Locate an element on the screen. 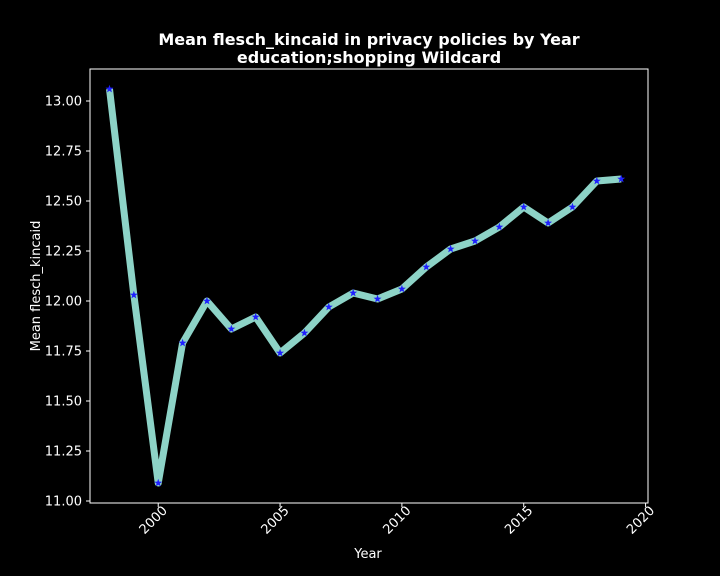 This screenshot has height=576, width=720. y-tick-label: 13.00 is located at coordinates (63, 102).